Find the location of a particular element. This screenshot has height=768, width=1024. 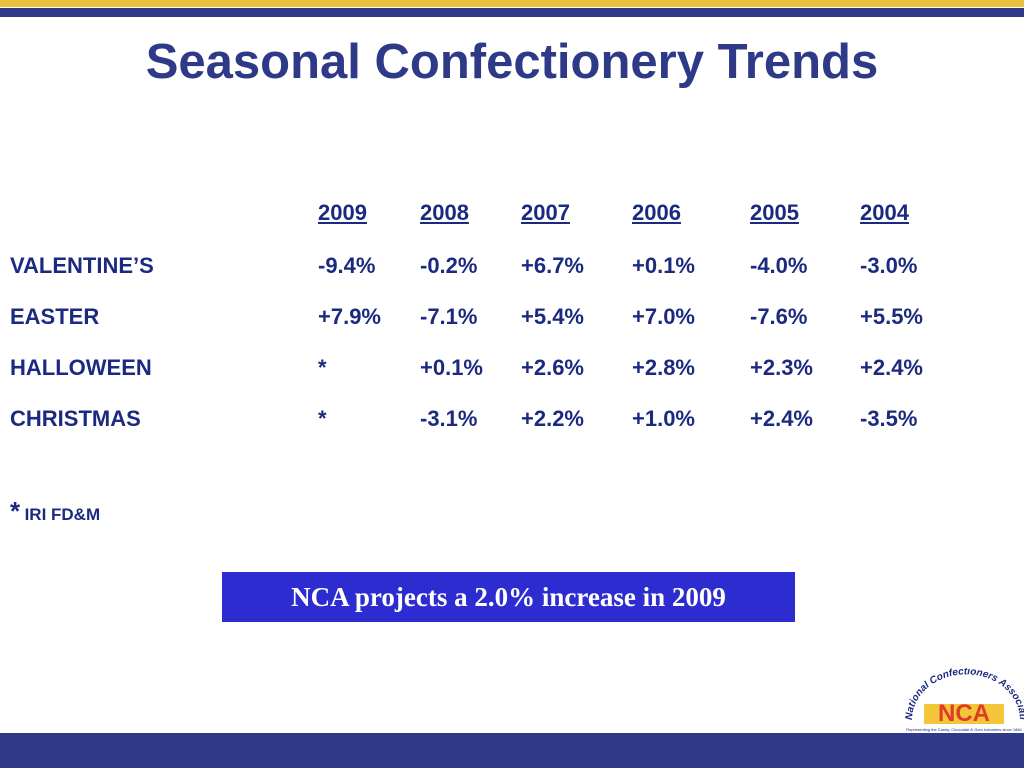

row-label: VALENTINE’S is located at coordinates (82, 265).